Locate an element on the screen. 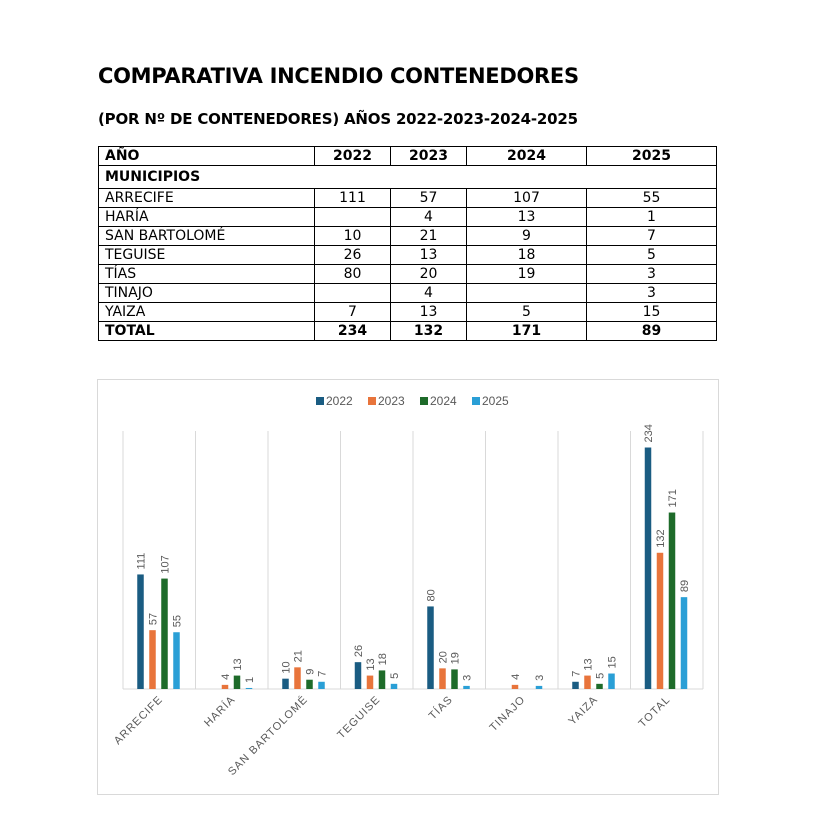  total-row: TOTAL 234 132 171 89 is located at coordinates (407, 331).